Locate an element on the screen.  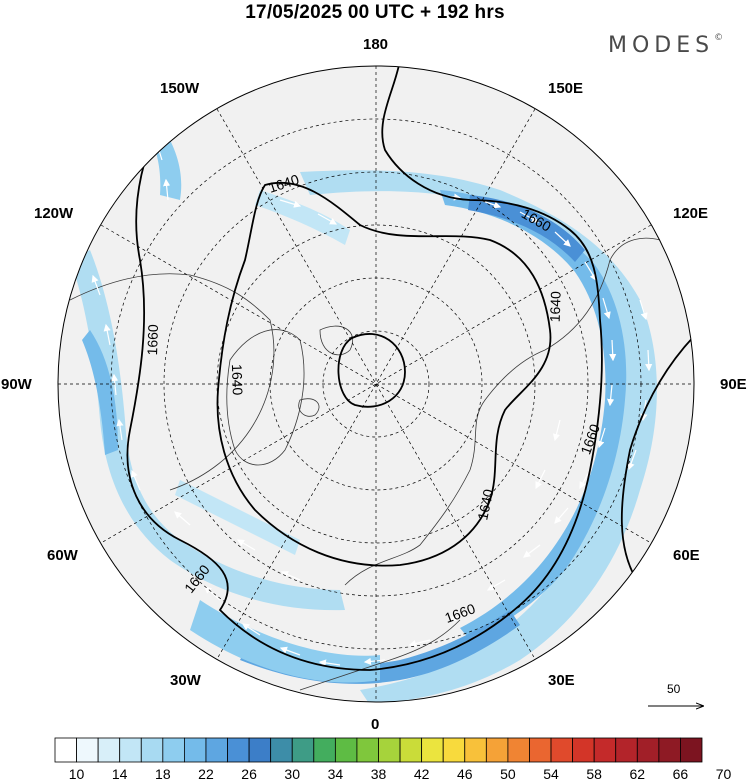
colorbar-tick-label: 38 is located at coordinates (378, 774).